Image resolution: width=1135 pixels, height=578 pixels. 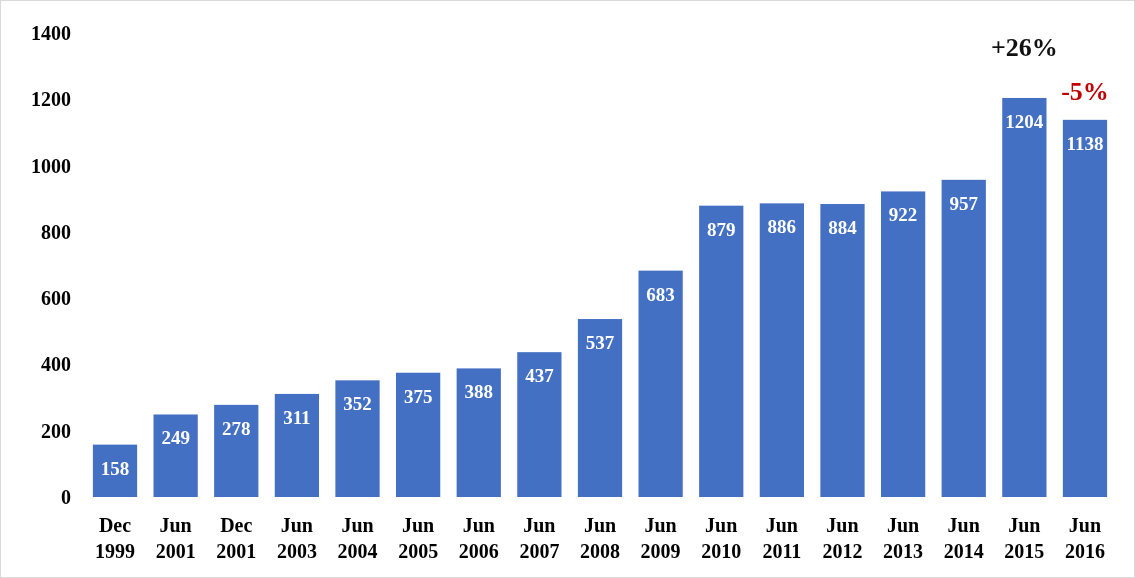 I want to click on y-tick-label: 800, so click(x=56, y=231).